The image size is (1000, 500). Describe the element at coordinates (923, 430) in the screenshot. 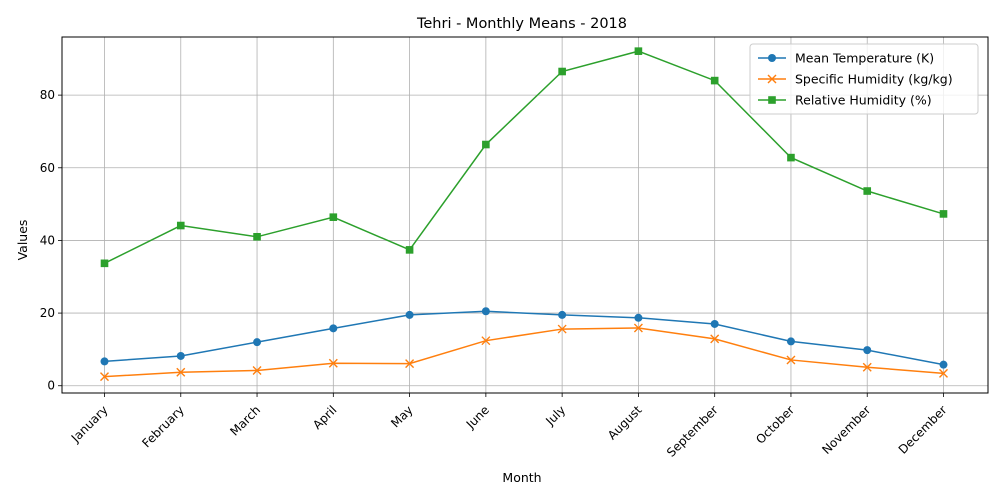

I see `x-tick-label: December` at that location.